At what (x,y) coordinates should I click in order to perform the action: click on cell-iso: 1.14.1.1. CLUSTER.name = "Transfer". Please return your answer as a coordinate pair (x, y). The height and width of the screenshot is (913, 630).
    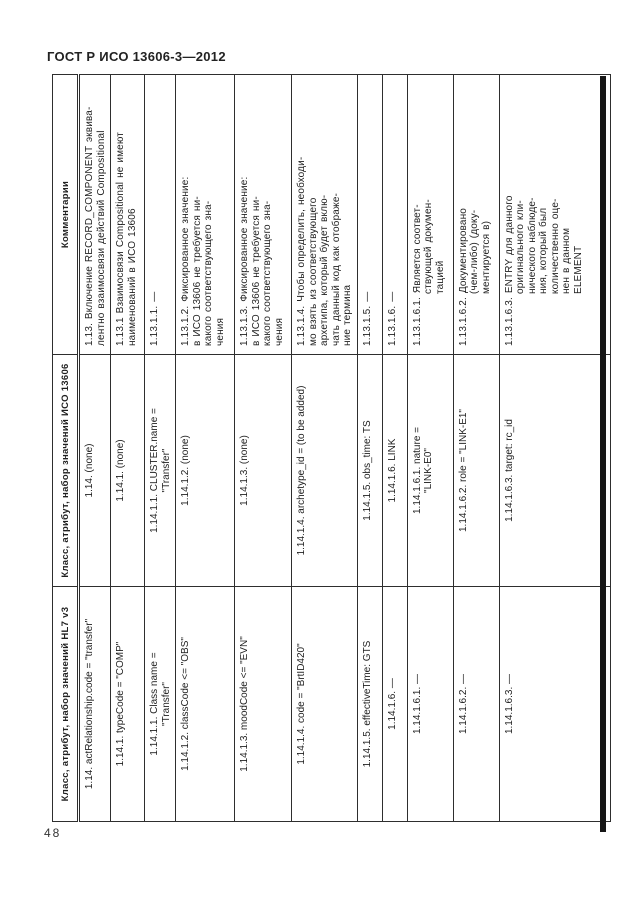
    Looking at the image, I should click on (160, 470).